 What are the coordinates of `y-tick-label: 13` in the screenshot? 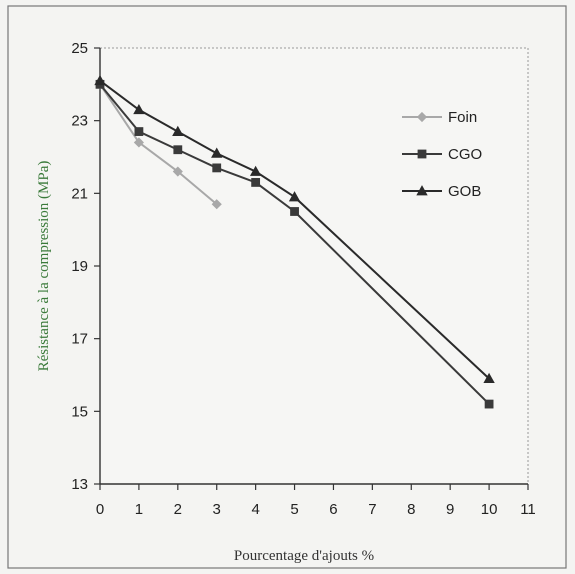 It's located at (79, 484).